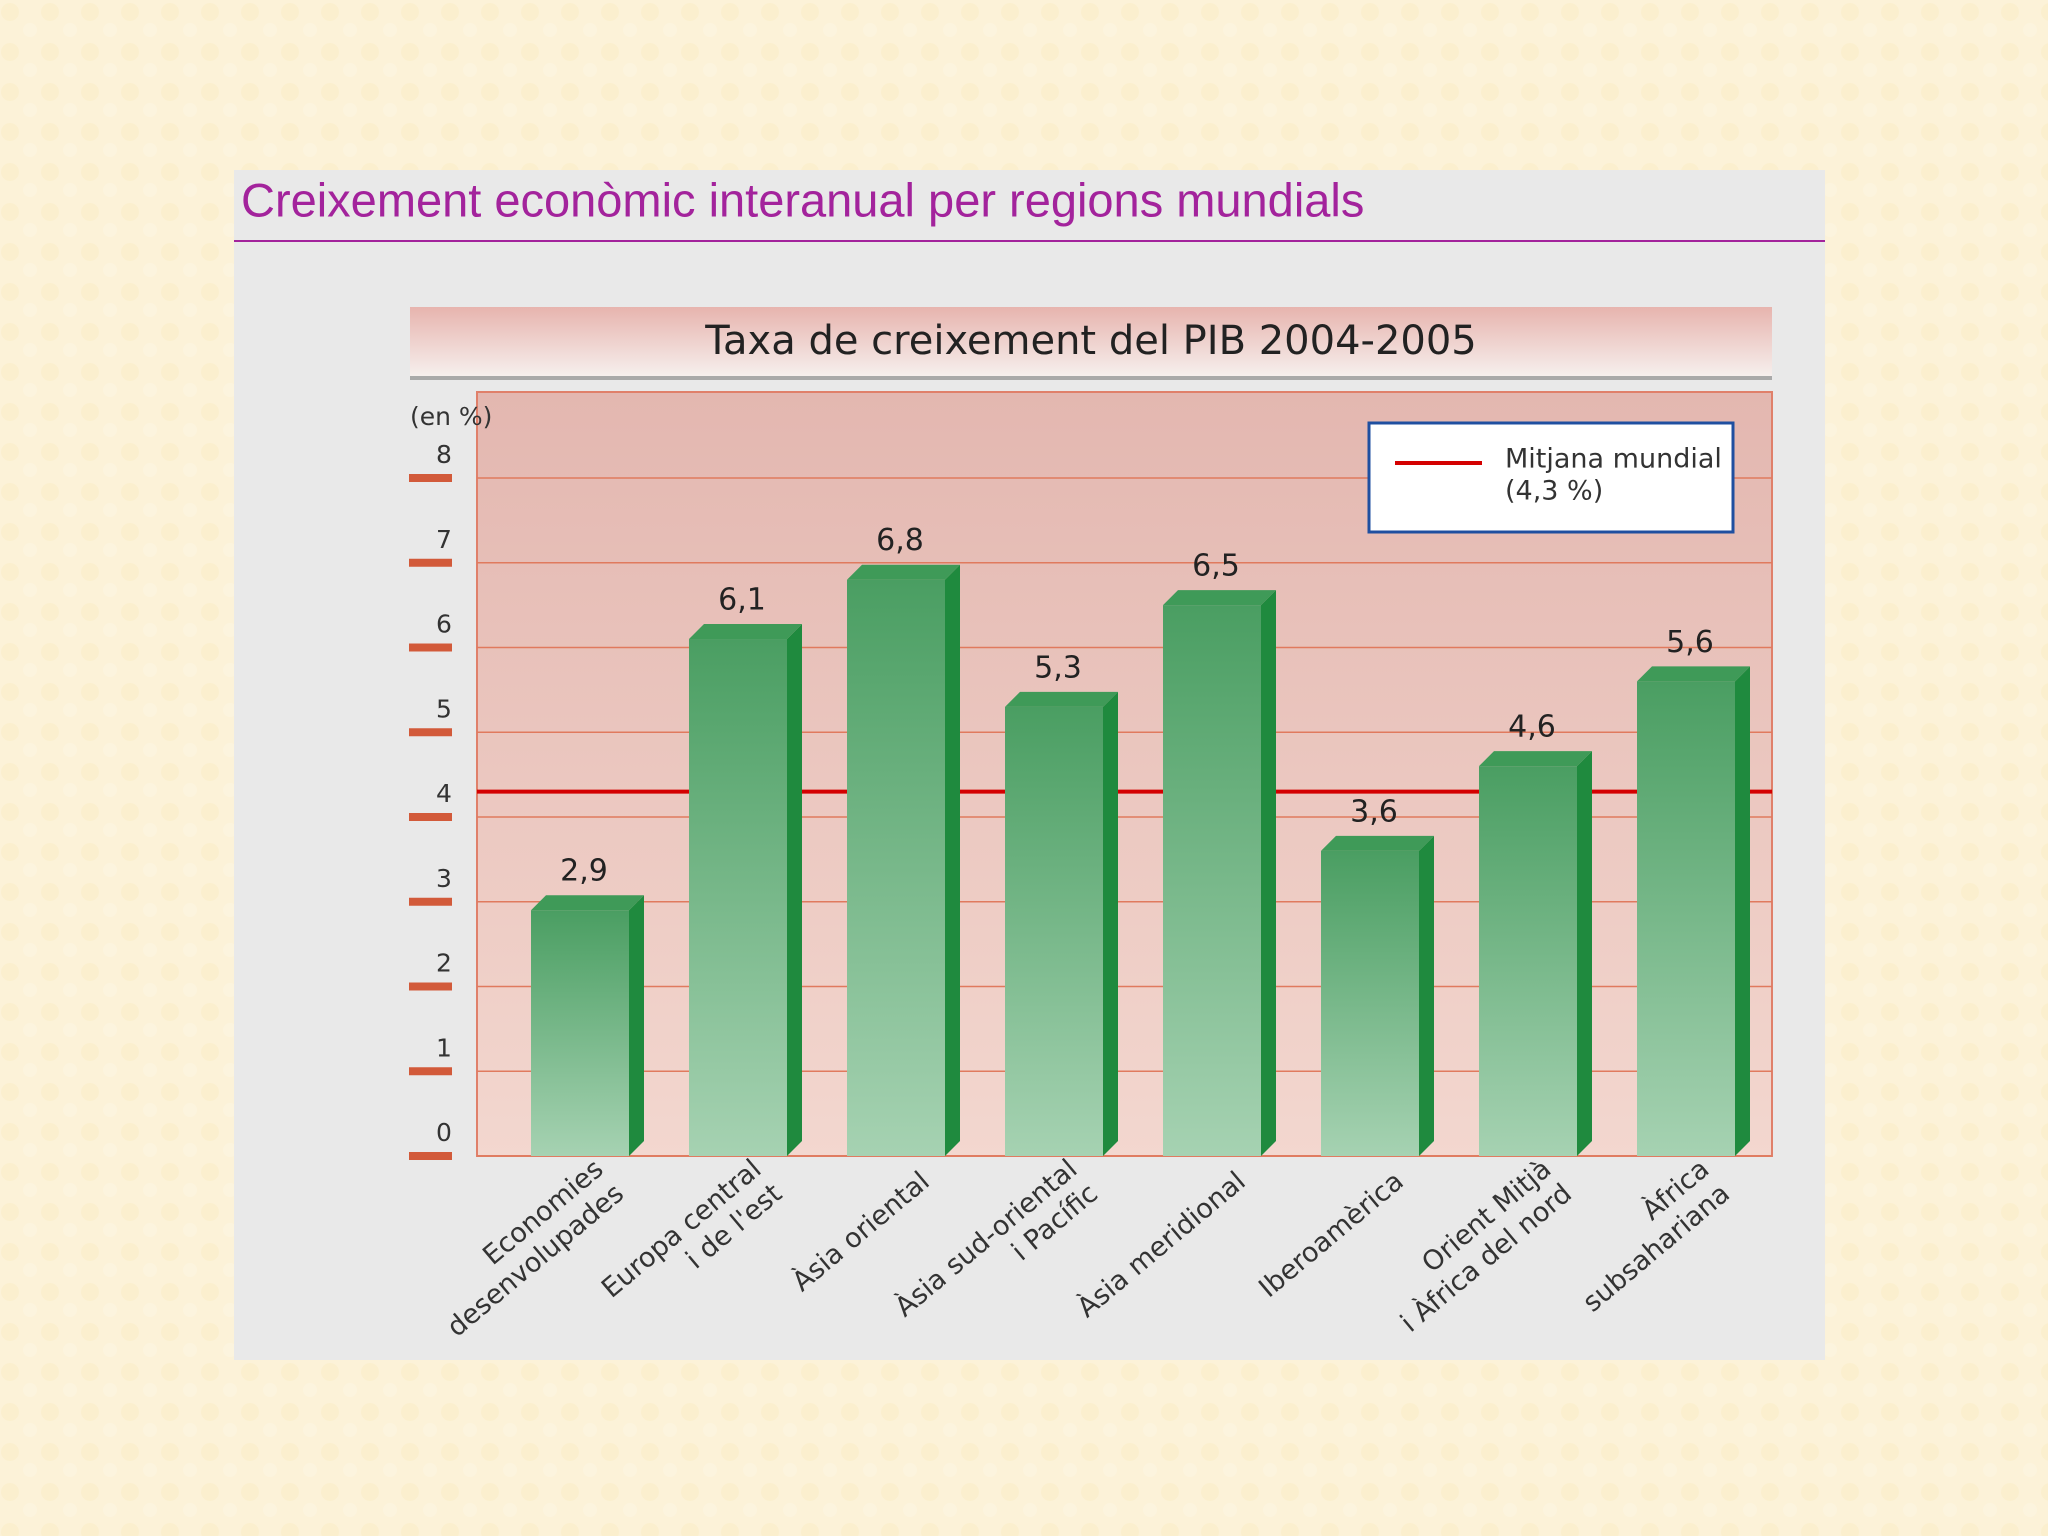  Describe the element at coordinates (1058, 667) in the screenshot. I see `value-label: 5,3` at that location.